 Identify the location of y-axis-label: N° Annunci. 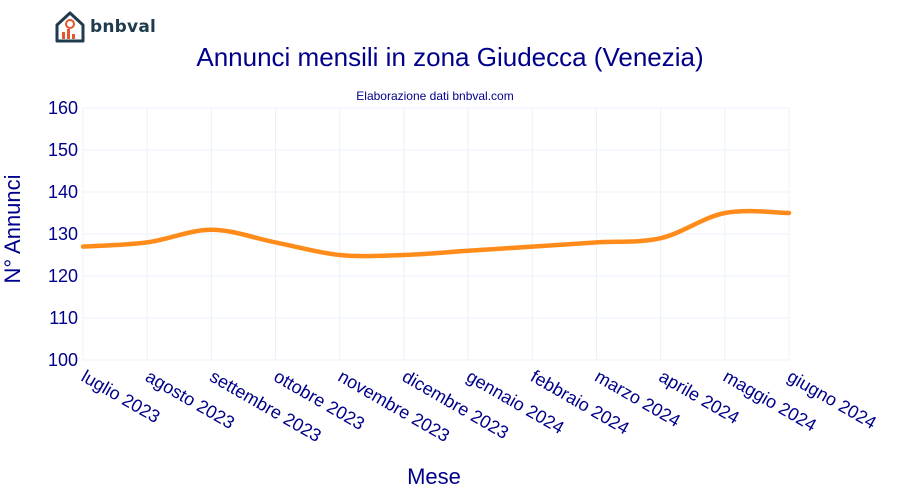
(12, 228).